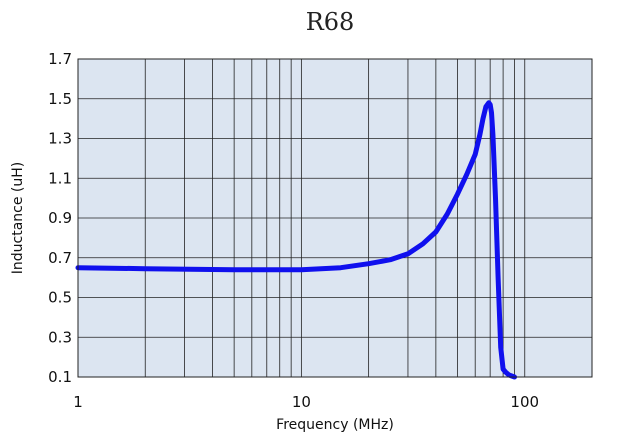  Describe the element at coordinates (60, 337) in the screenshot. I see `y-tick-label: 0.3` at that location.